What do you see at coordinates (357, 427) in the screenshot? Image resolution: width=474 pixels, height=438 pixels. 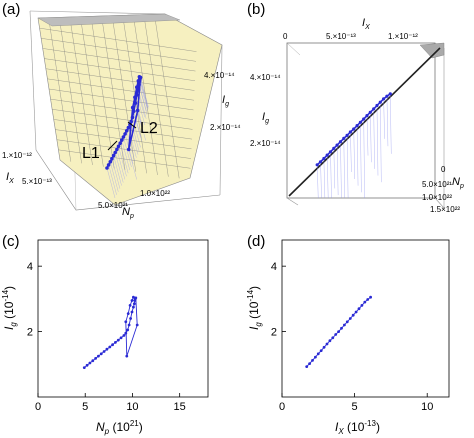 I see `d-xlabel: IX (10-13)` at bounding box center [357, 427].